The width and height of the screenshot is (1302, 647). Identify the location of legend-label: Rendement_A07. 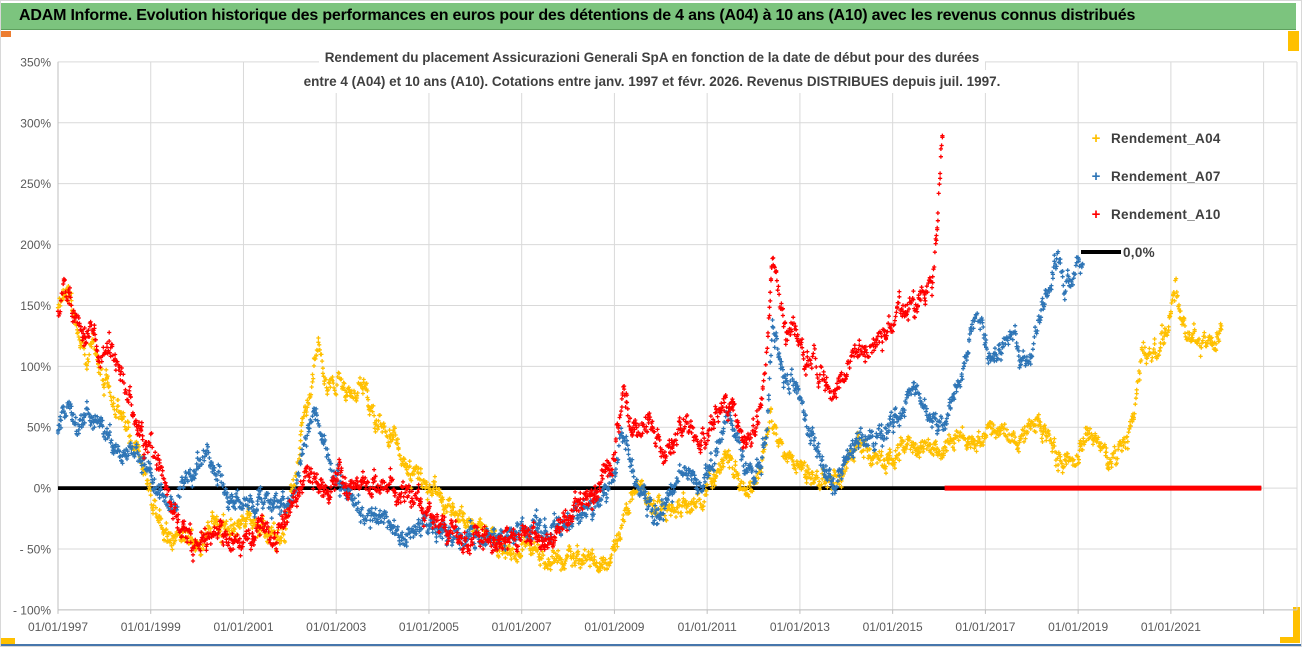
(1166, 176).